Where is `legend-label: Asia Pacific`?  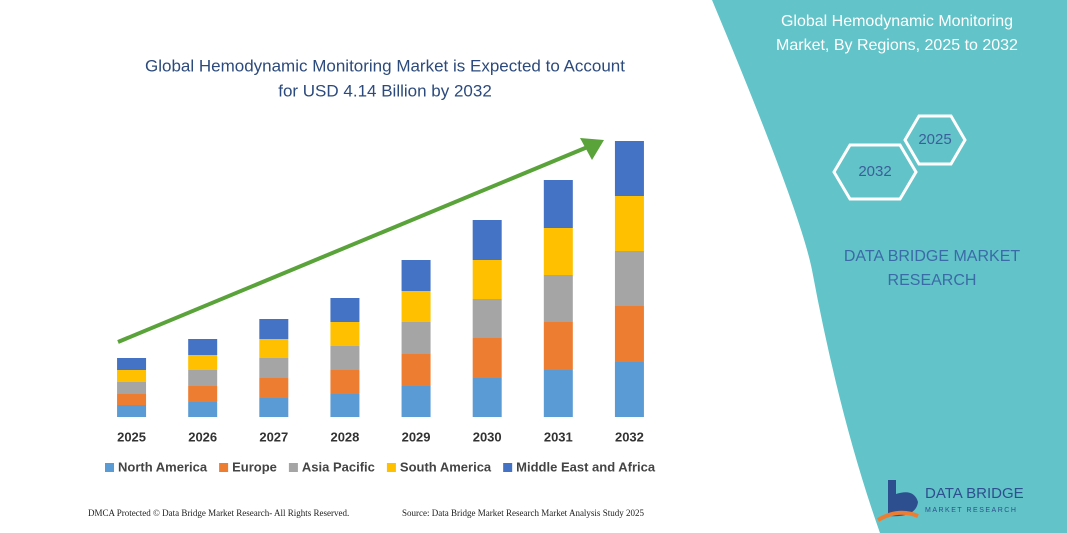 legend-label: Asia Pacific is located at coordinates (338, 466).